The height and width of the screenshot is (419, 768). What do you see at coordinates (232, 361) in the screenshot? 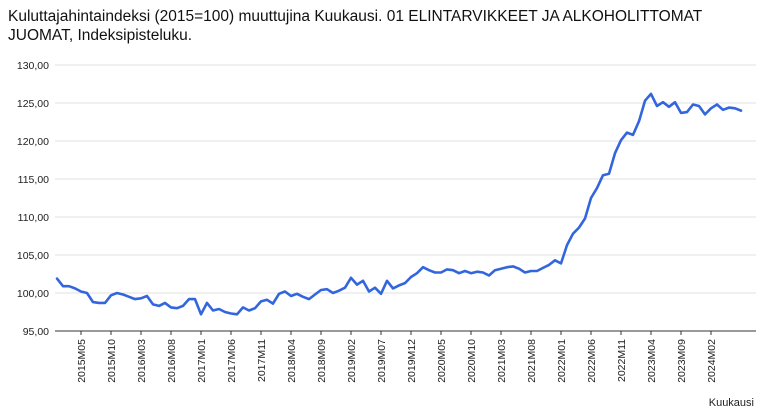
I see `x-tick-label: 2017M06` at bounding box center [232, 361].